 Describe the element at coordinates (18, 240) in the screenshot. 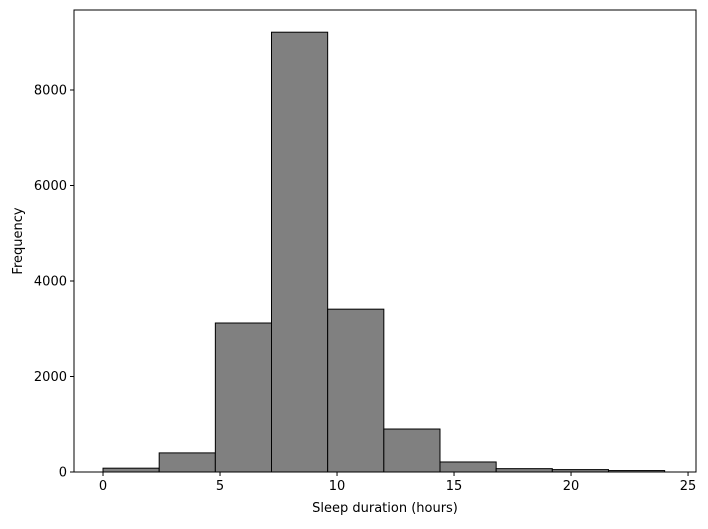

I see `y-axis-label: Frequency` at that location.